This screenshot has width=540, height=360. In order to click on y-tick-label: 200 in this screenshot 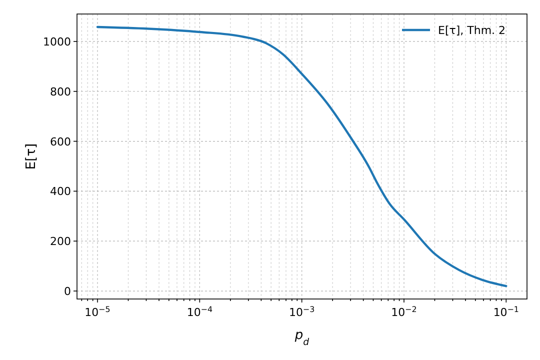, I will do `click(60, 241)`.